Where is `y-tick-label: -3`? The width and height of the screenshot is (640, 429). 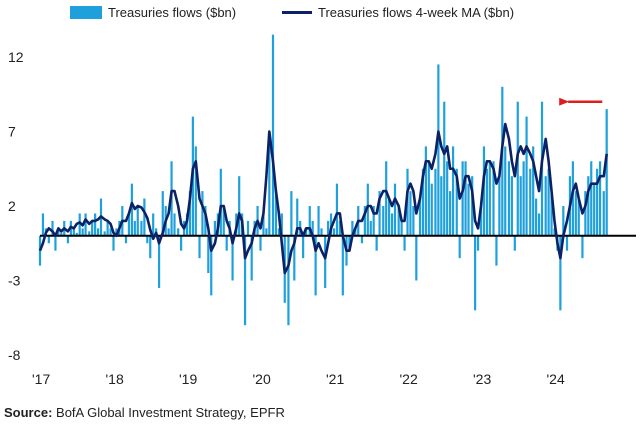 y-tick-label: -3 is located at coordinates (14, 281).